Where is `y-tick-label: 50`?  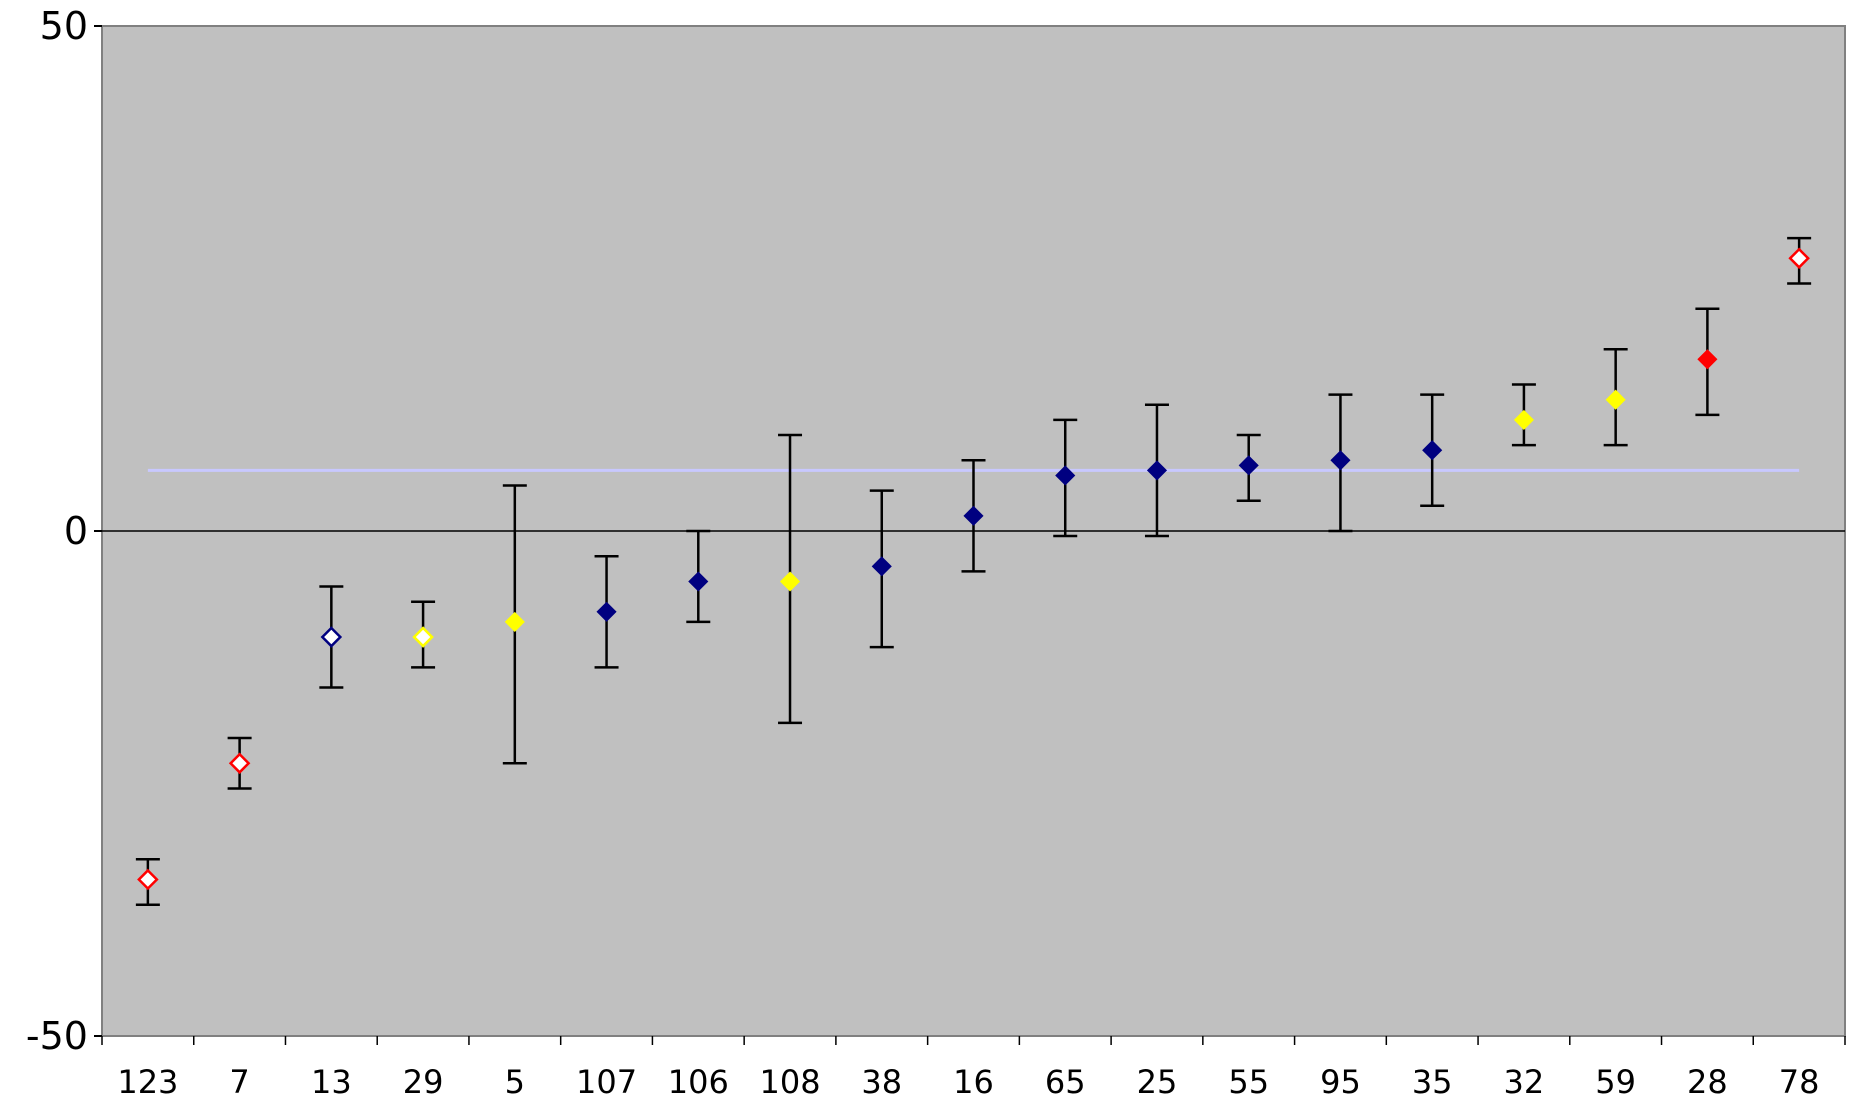
y-tick-label: 50 is located at coordinates (64, 26).